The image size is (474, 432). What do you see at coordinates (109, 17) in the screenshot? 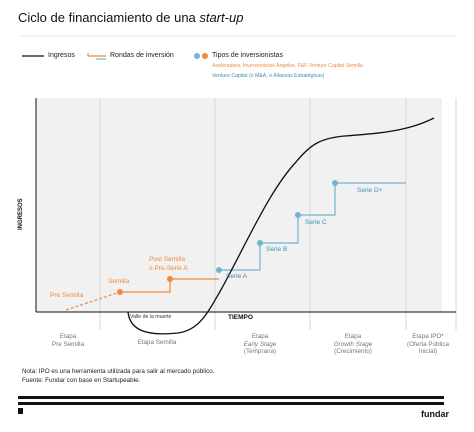
I see `title-main-text: Ciclo de financiamiento de una` at bounding box center [109, 17].